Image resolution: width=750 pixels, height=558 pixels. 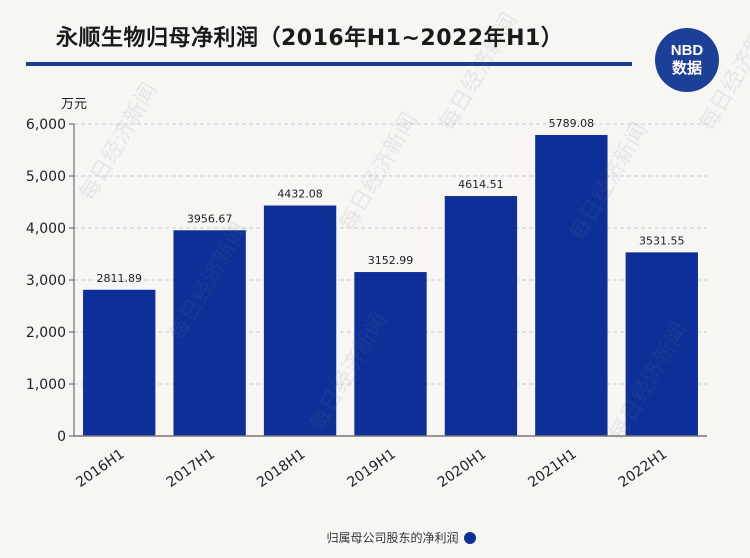 What do you see at coordinates (210, 218) in the screenshot?
I see `data-label: 3956.67` at bounding box center [210, 218].